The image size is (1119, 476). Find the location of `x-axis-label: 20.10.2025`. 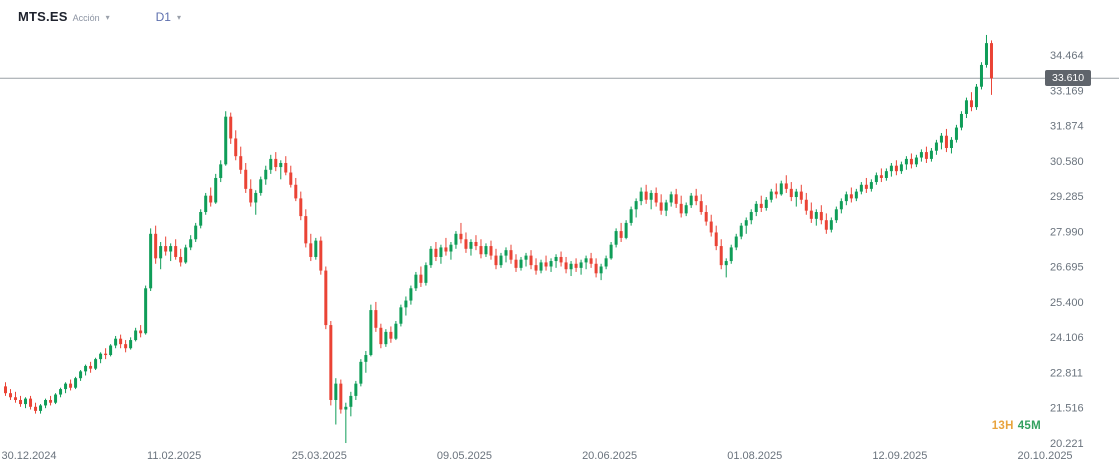

x-axis-label: 20.10.2025 is located at coordinates (1045, 456).